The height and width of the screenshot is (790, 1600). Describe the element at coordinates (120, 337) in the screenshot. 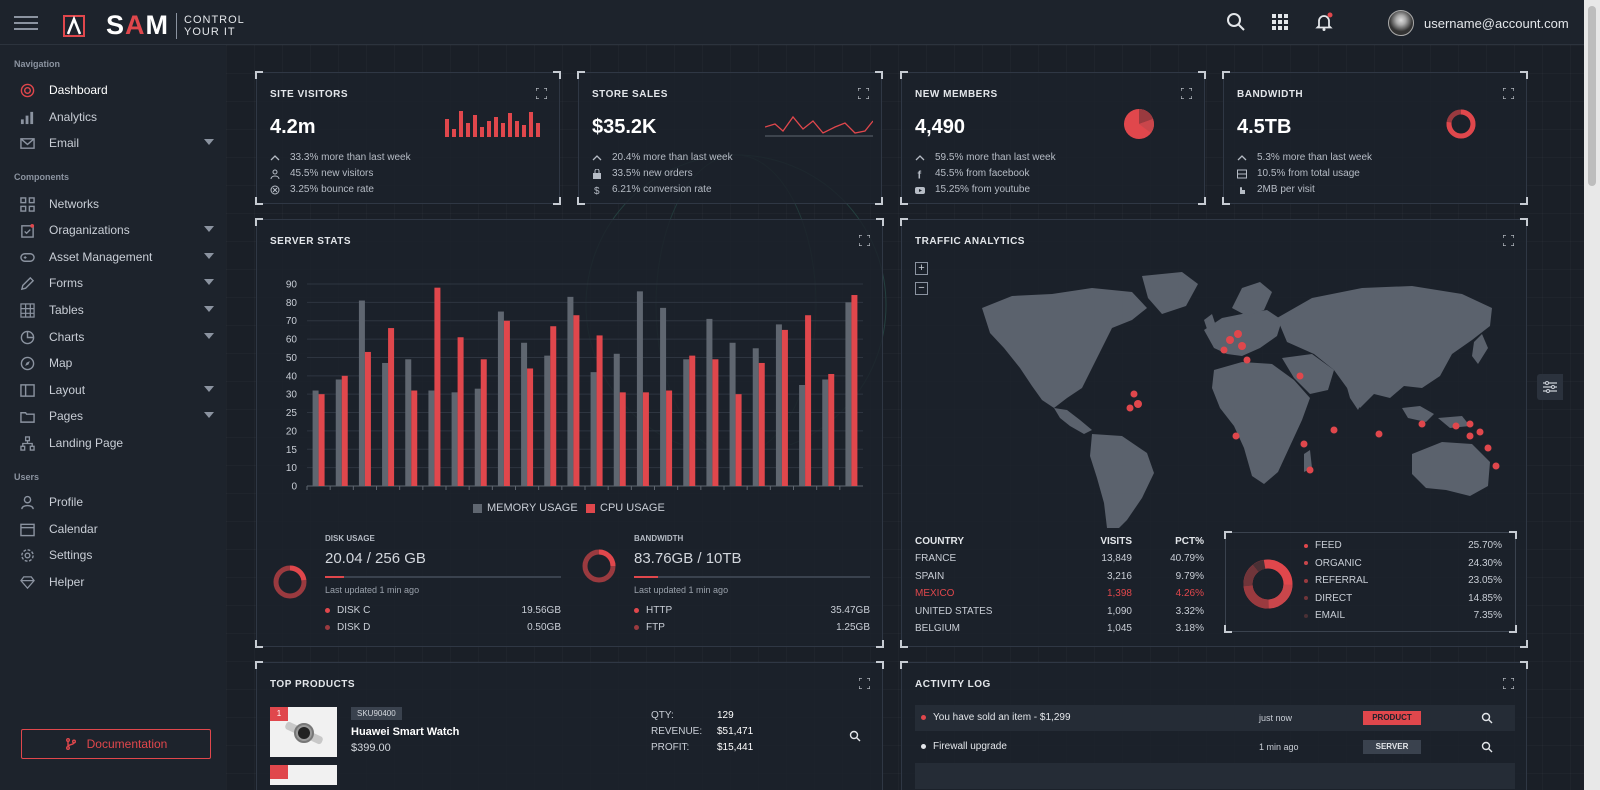

I see `nav-item-charts: Charts` at that location.